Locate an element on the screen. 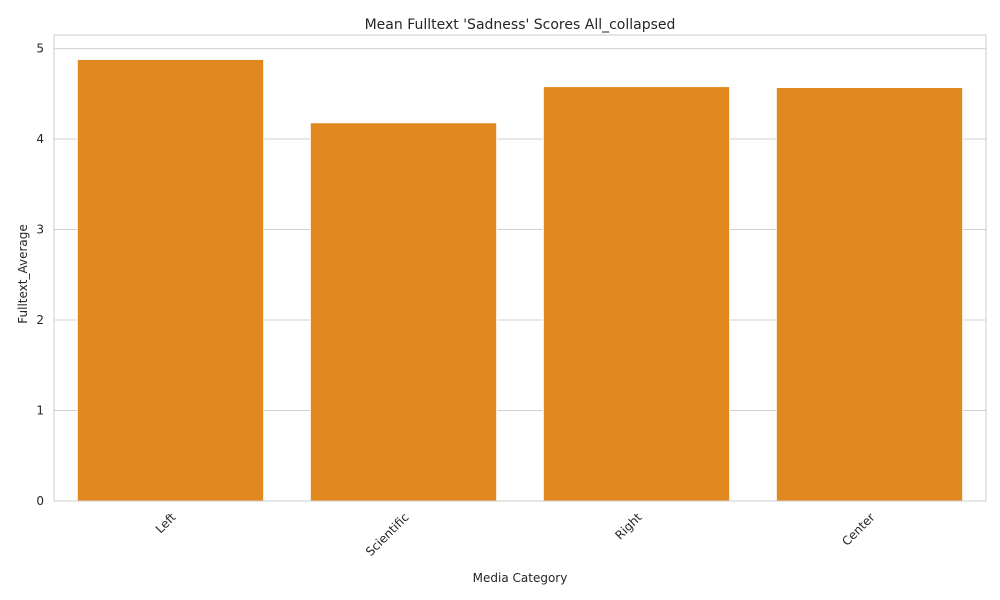 The height and width of the screenshot is (600, 1000). y-tick-label: 2 is located at coordinates (40, 320).